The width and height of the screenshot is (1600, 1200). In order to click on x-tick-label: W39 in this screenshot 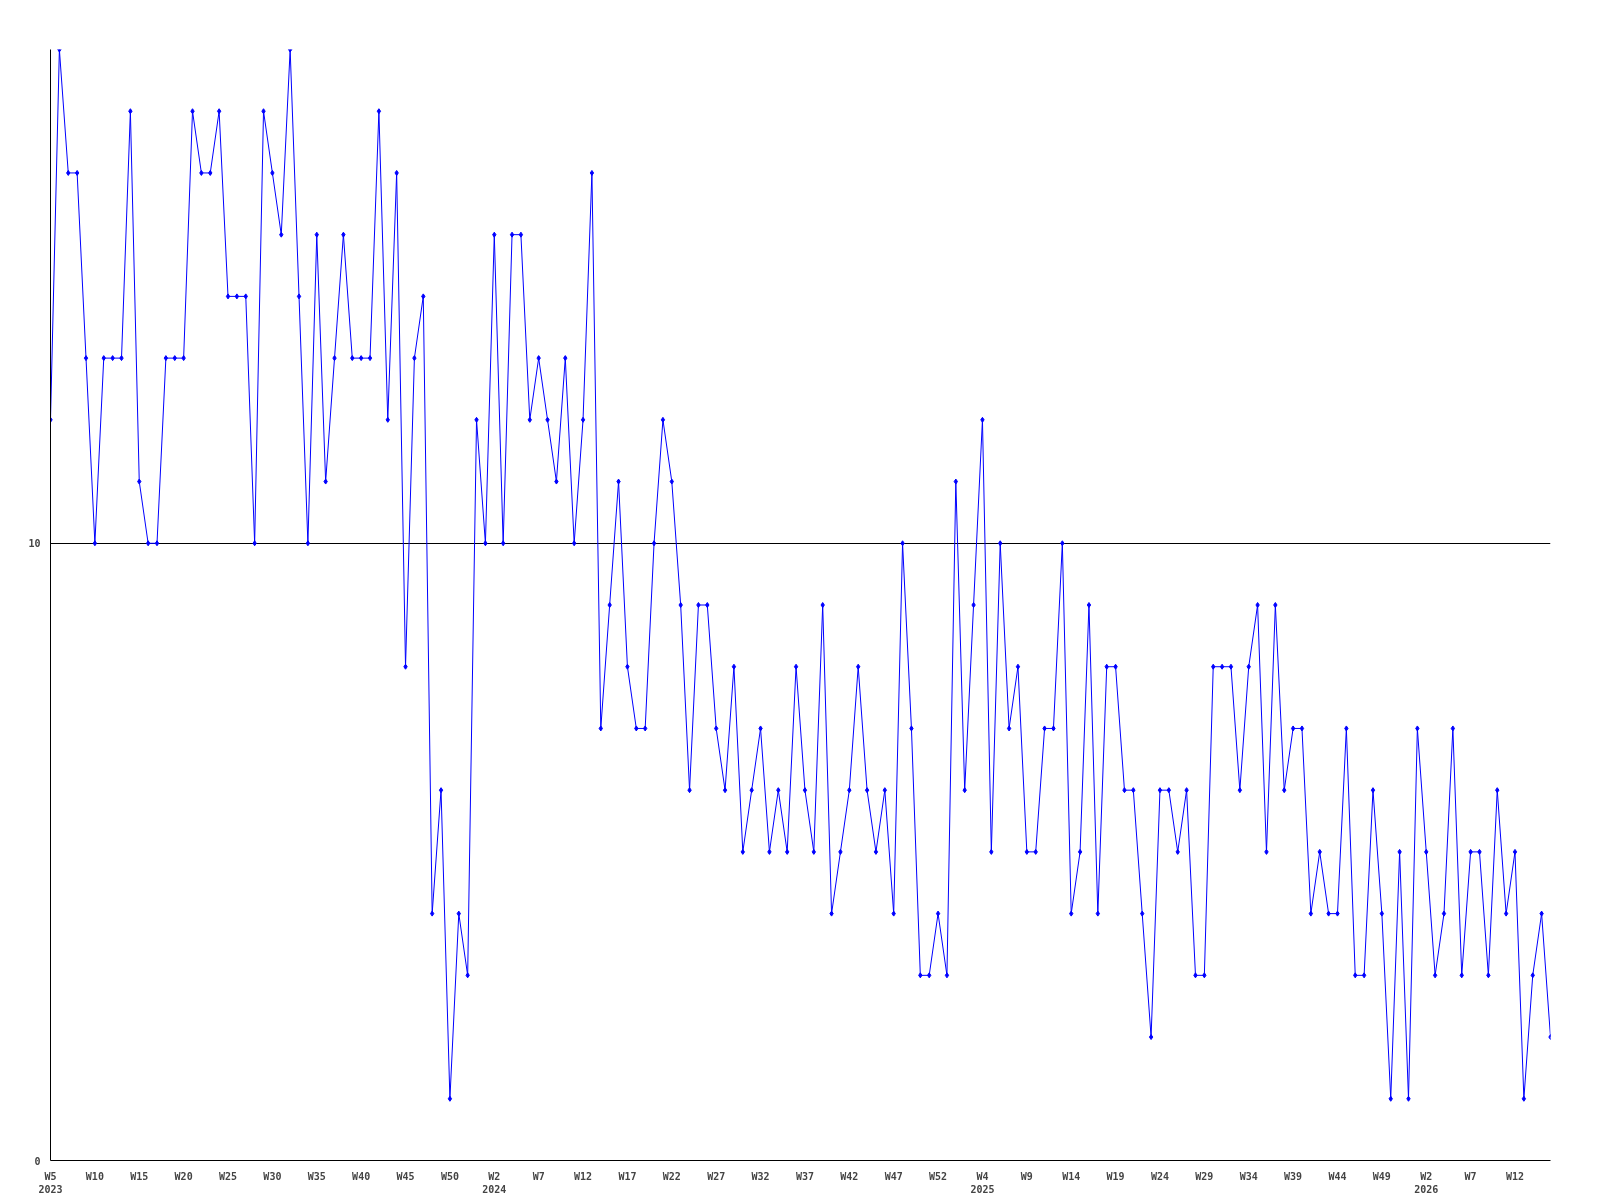, I will do `click(1293, 1176)`.